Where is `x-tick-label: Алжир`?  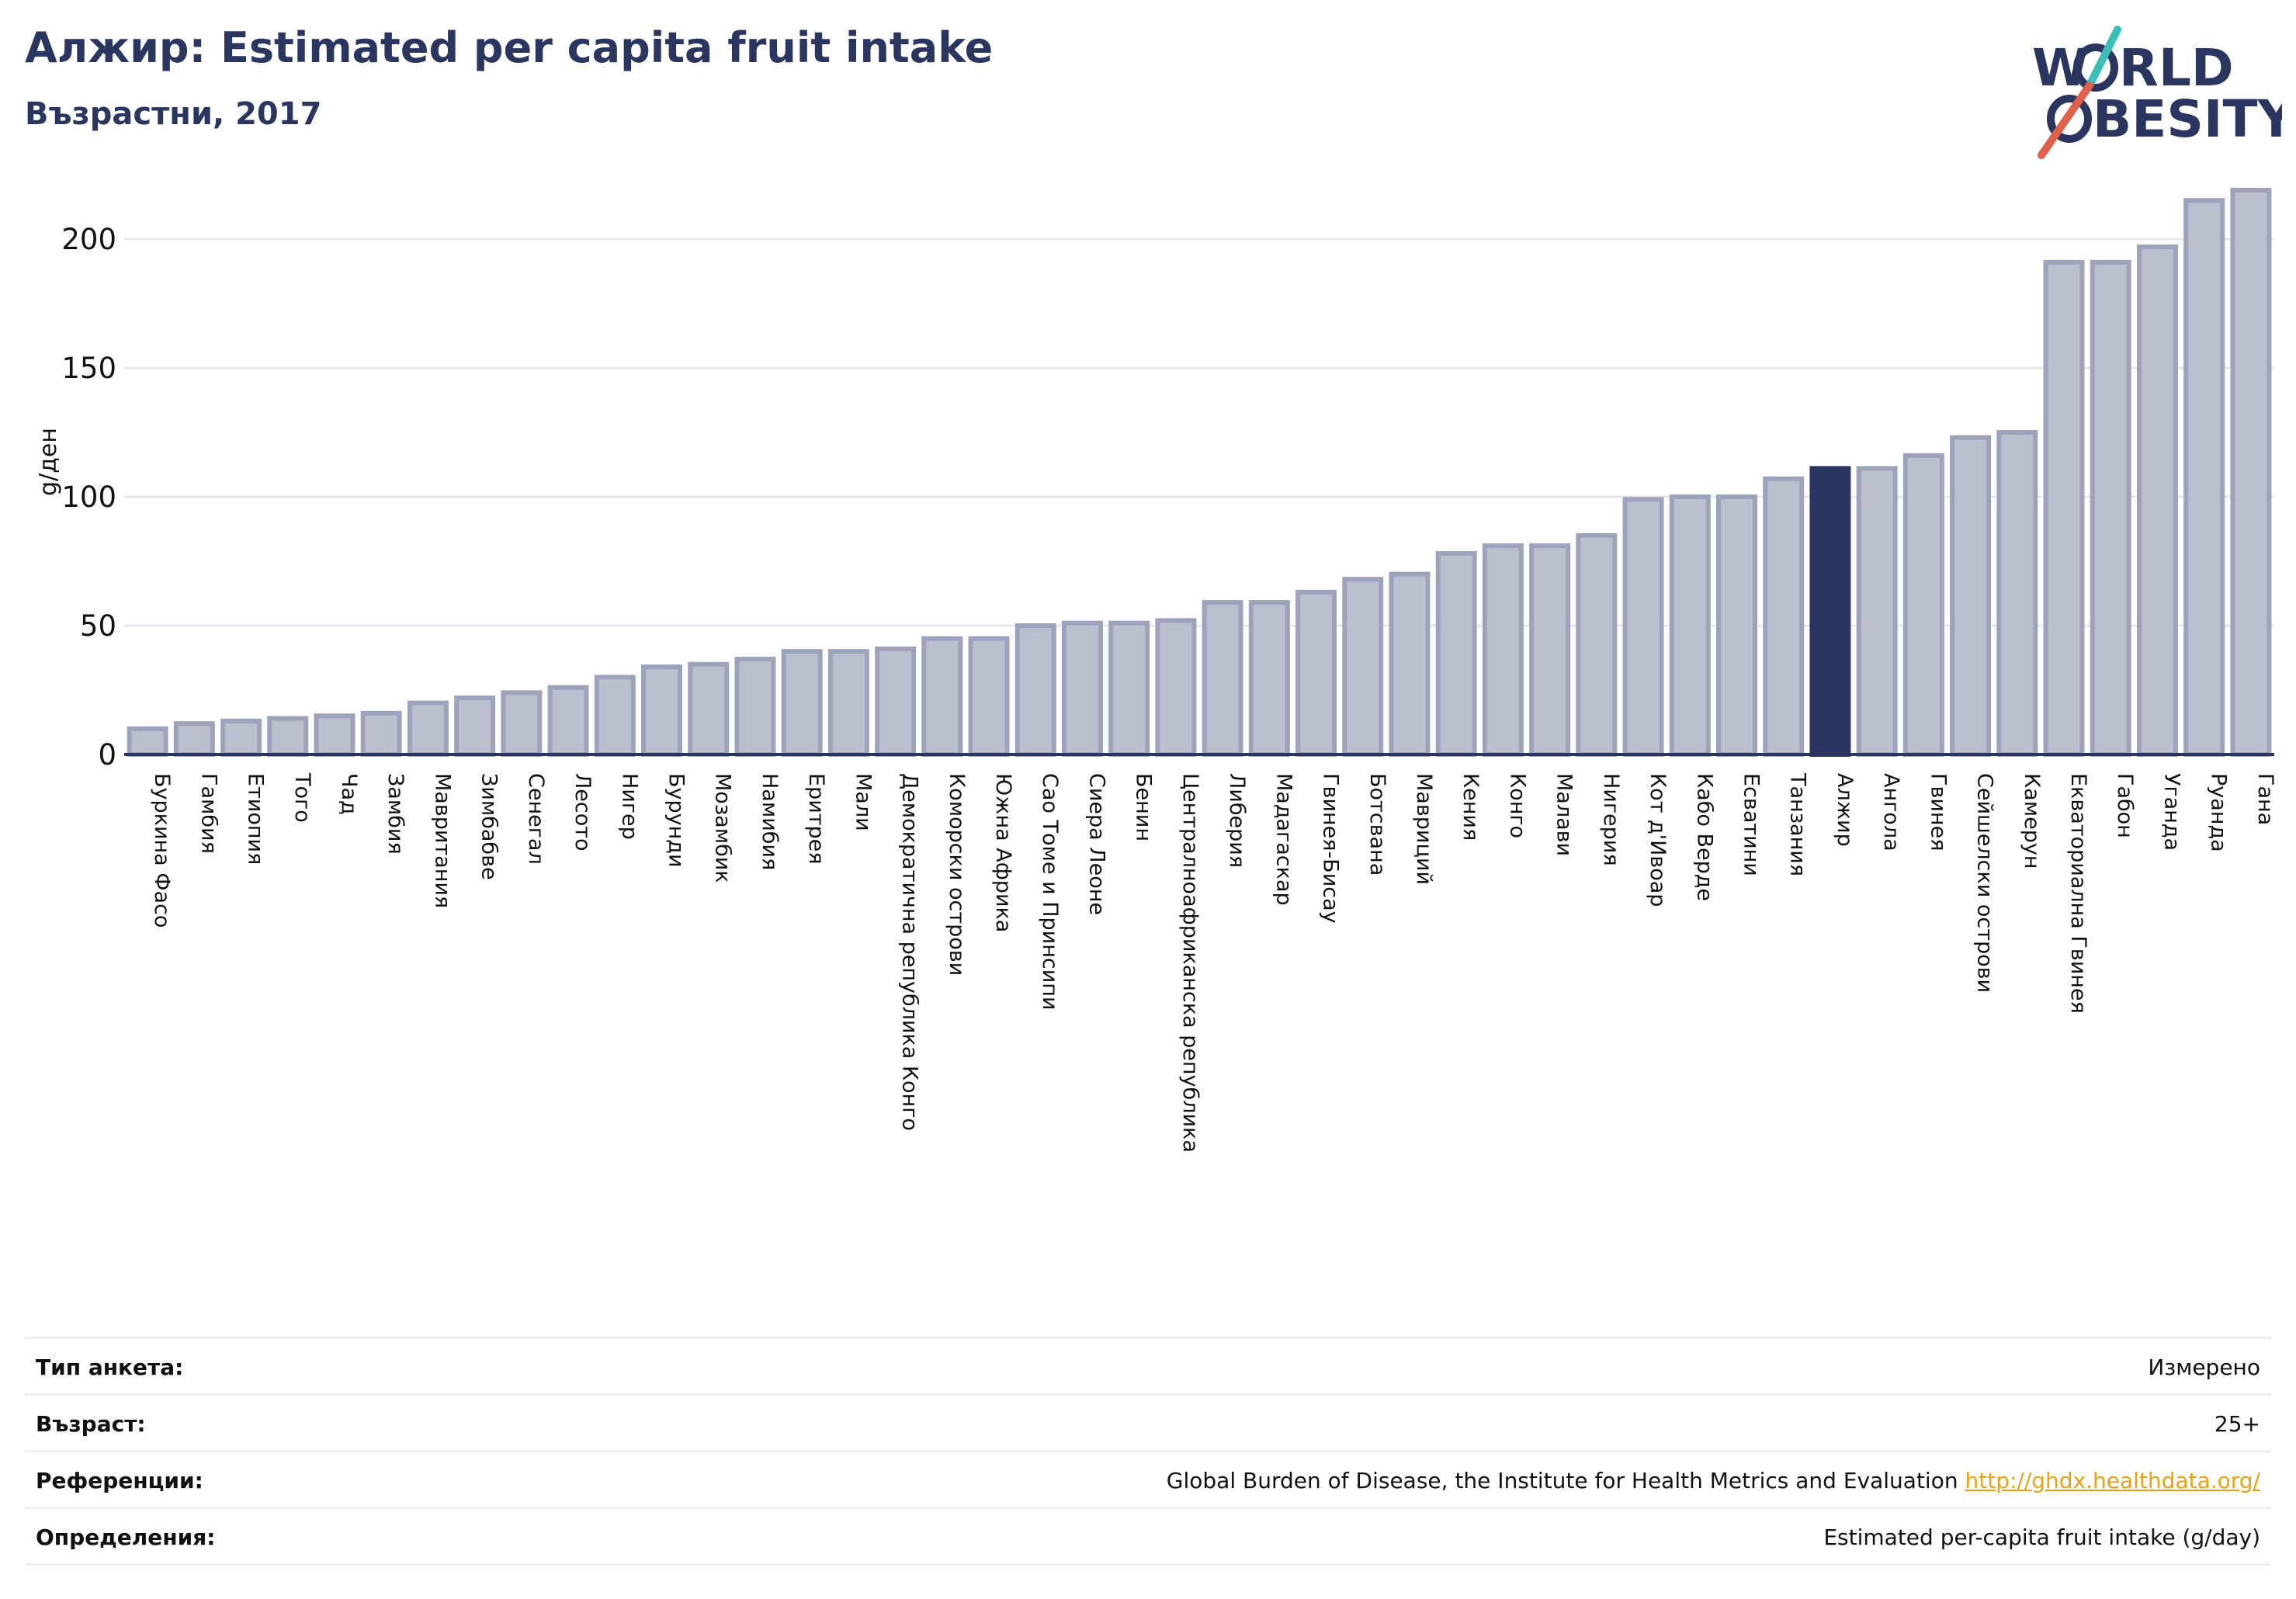
x-tick-label: Алжир is located at coordinates (1845, 810).